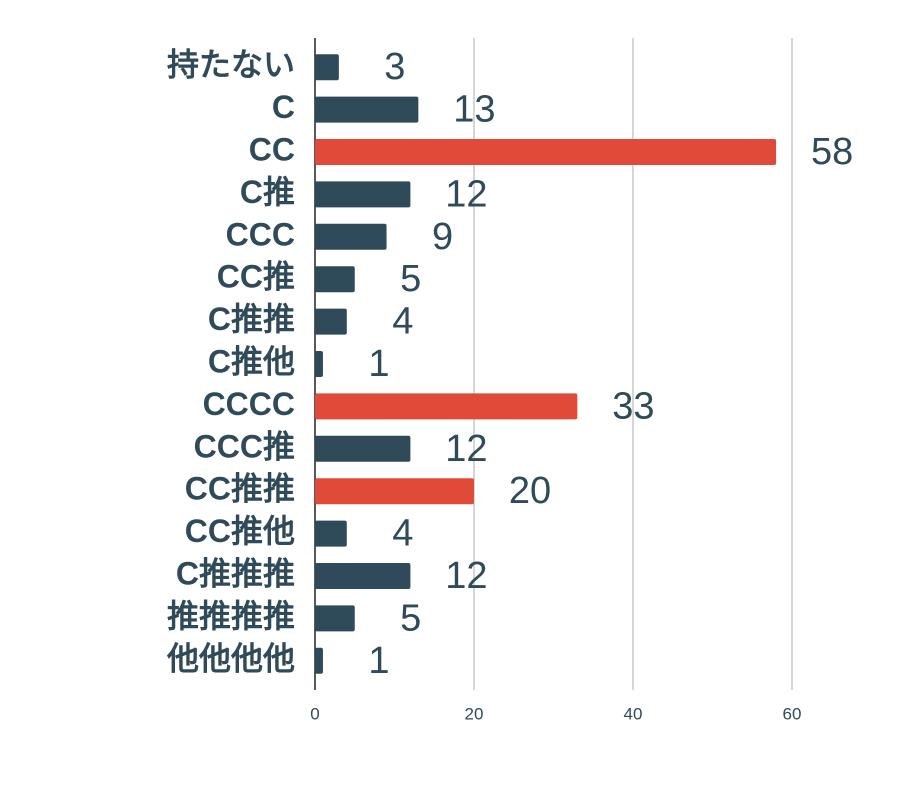 The height and width of the screenshot is (788, 908). Describe the element at coordinates (832, 152) in the screenshot. I see `value-label: 58` at that location.